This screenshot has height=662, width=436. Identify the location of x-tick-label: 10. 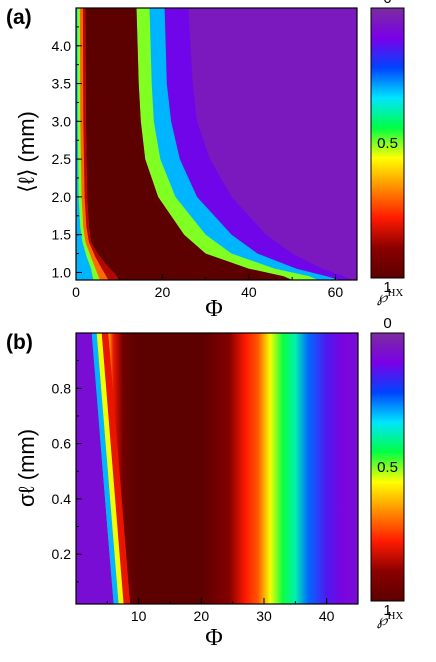
(139, 616).